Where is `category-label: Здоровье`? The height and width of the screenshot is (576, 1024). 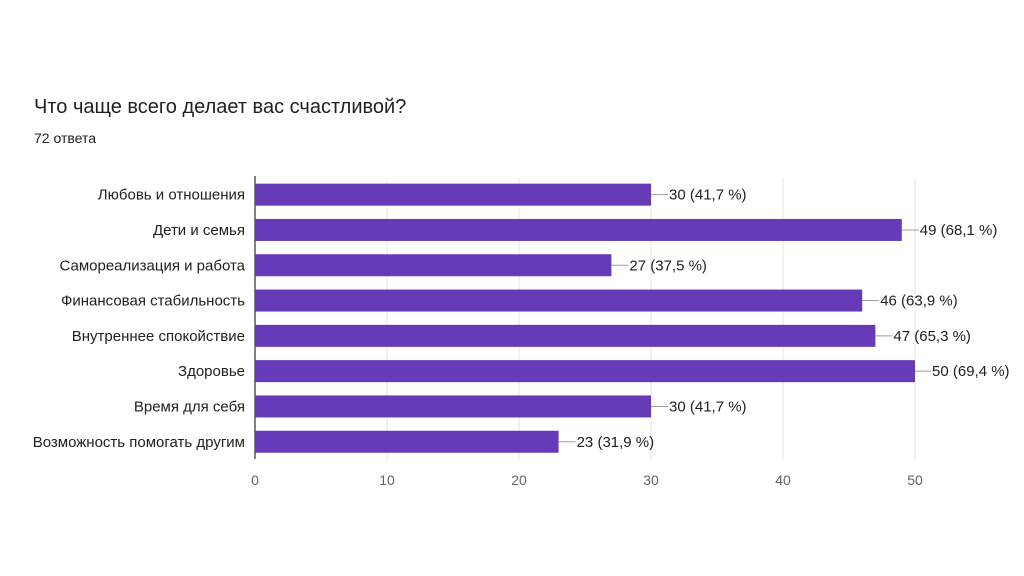
category-label: Здоровье is located at coordinates (211, 371).